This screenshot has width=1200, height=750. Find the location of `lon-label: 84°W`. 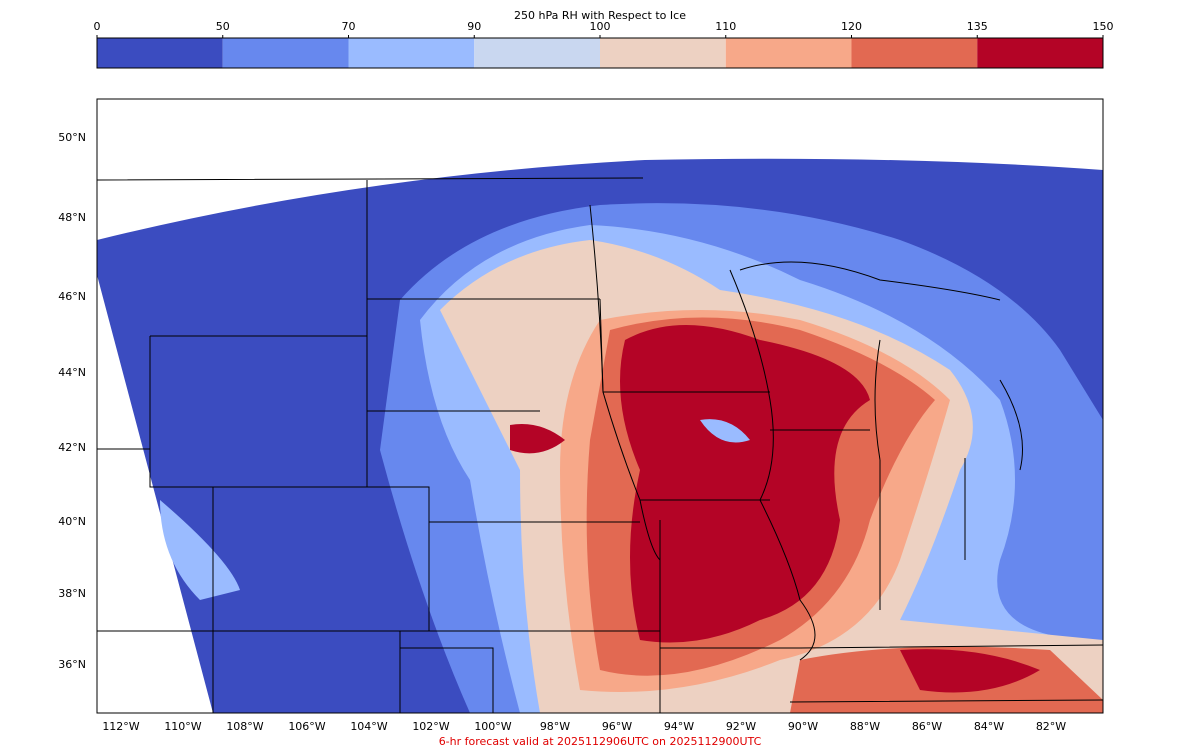

lon-label: 84°W is located at coordinates (989, 726).